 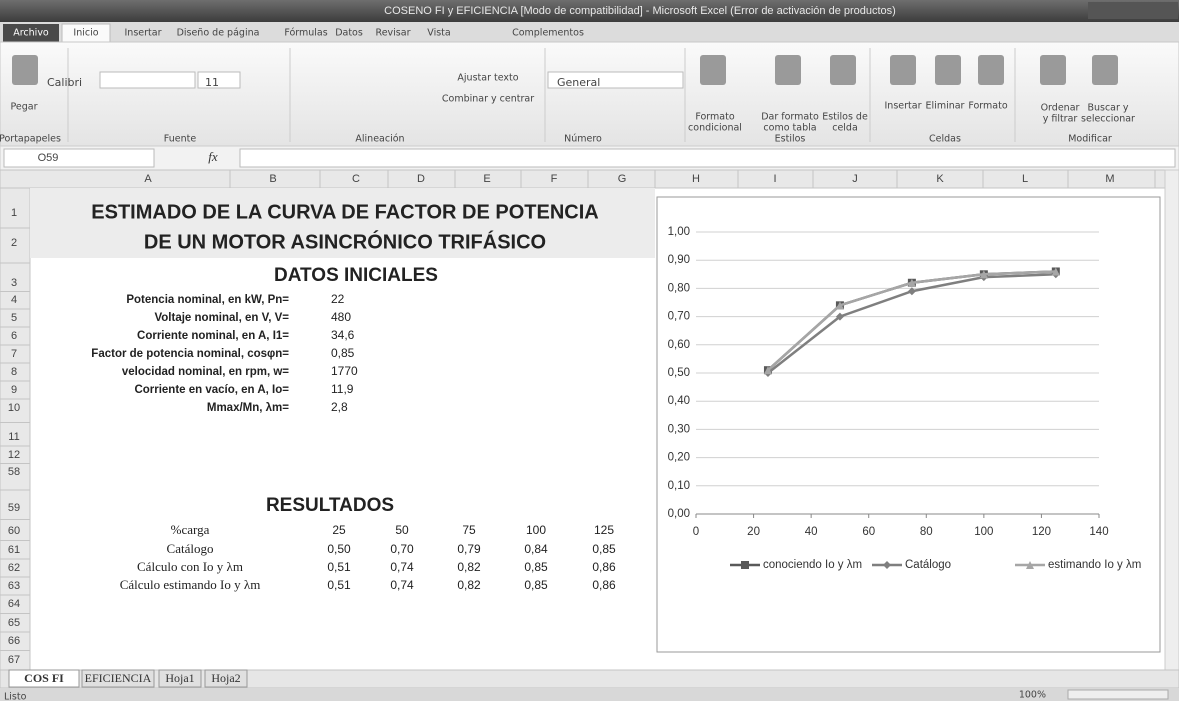 What do you see at coordinates (343, 353) in the screenshot?
I see `parameter-value: 0,85` at bounding box center [343, 353].